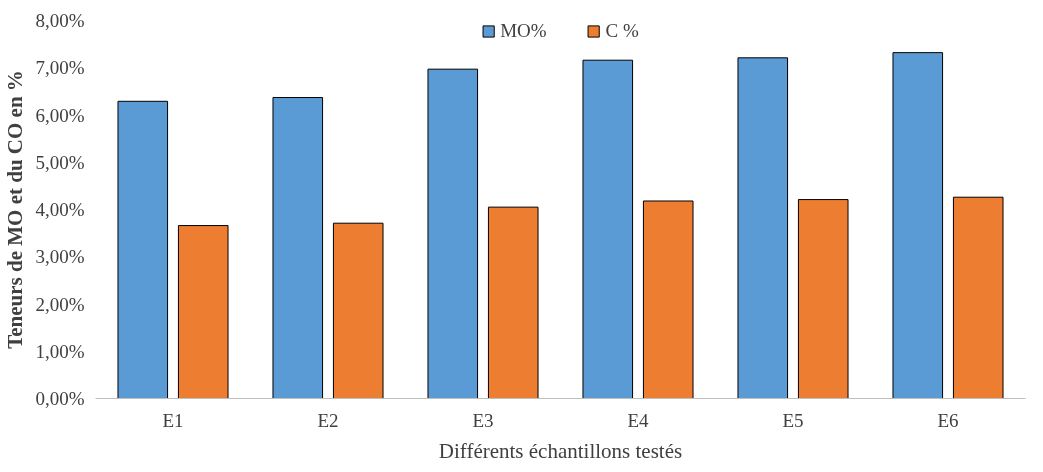  I want to click on y-tick-label: 5,00%, so click(60, 162).